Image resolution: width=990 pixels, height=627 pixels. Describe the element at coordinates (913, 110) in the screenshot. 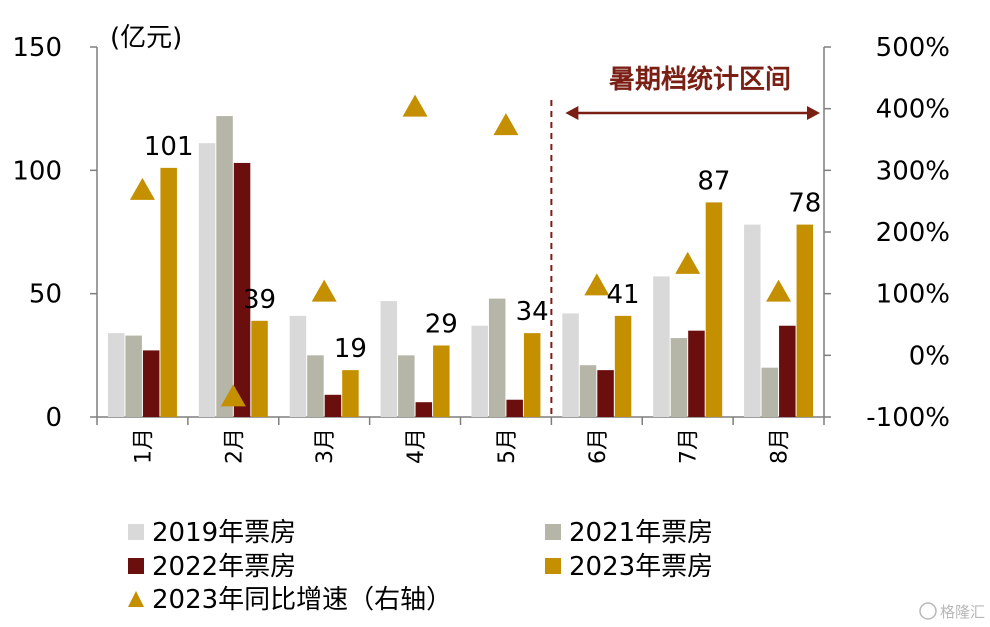

I see `right-tick-label: 400%` at that location.